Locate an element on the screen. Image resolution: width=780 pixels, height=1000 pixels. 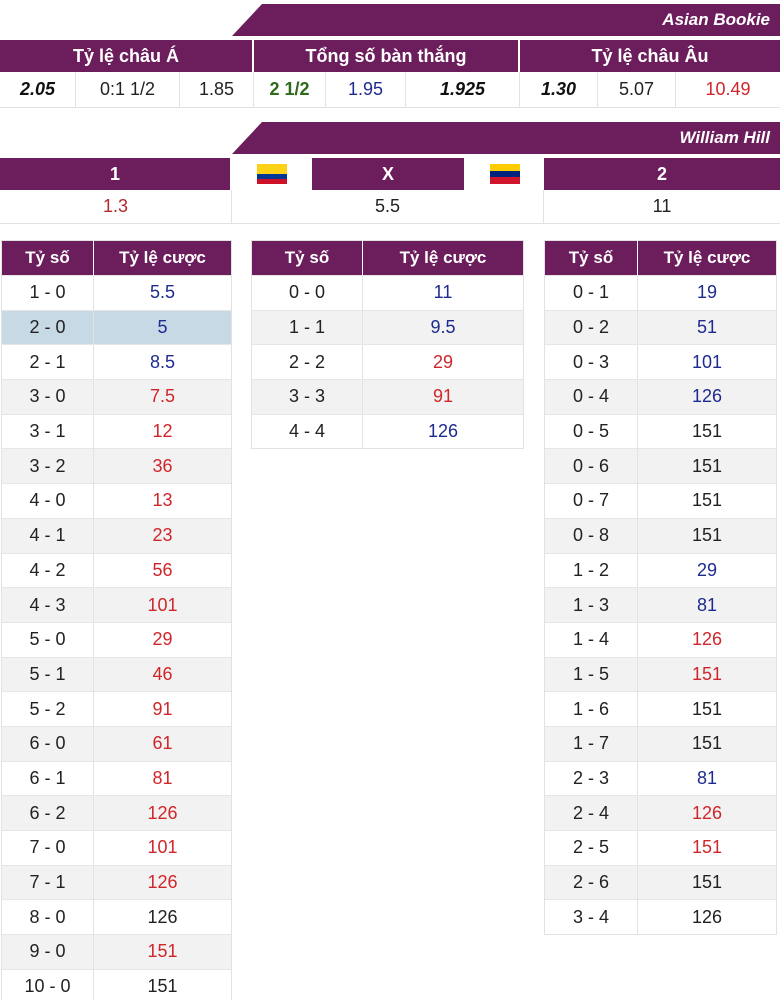
home-flag-cell is located at coordinates (272, 174).